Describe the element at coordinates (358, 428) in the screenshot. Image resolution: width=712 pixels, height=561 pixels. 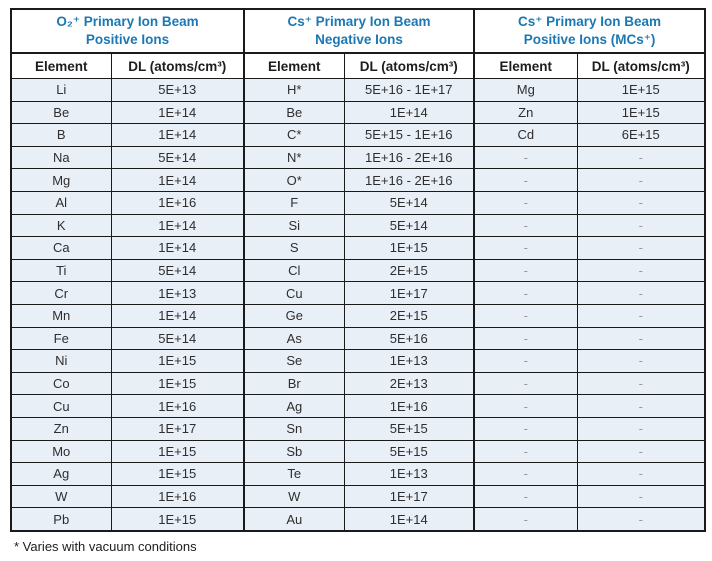
I see `table-row: Zn 1E+17 Sn 5E+15- -` at that location.